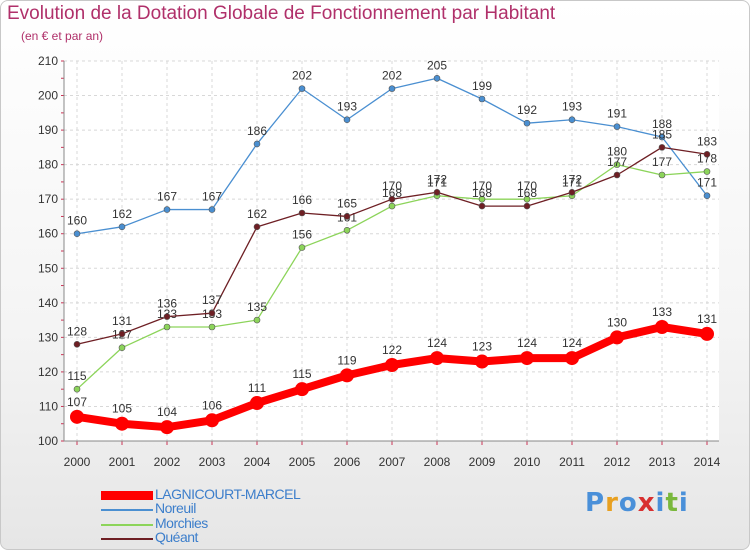 The image size is (750, 550). I want to click on legend-label-noreuil: Noreuil, so click(175, 508).